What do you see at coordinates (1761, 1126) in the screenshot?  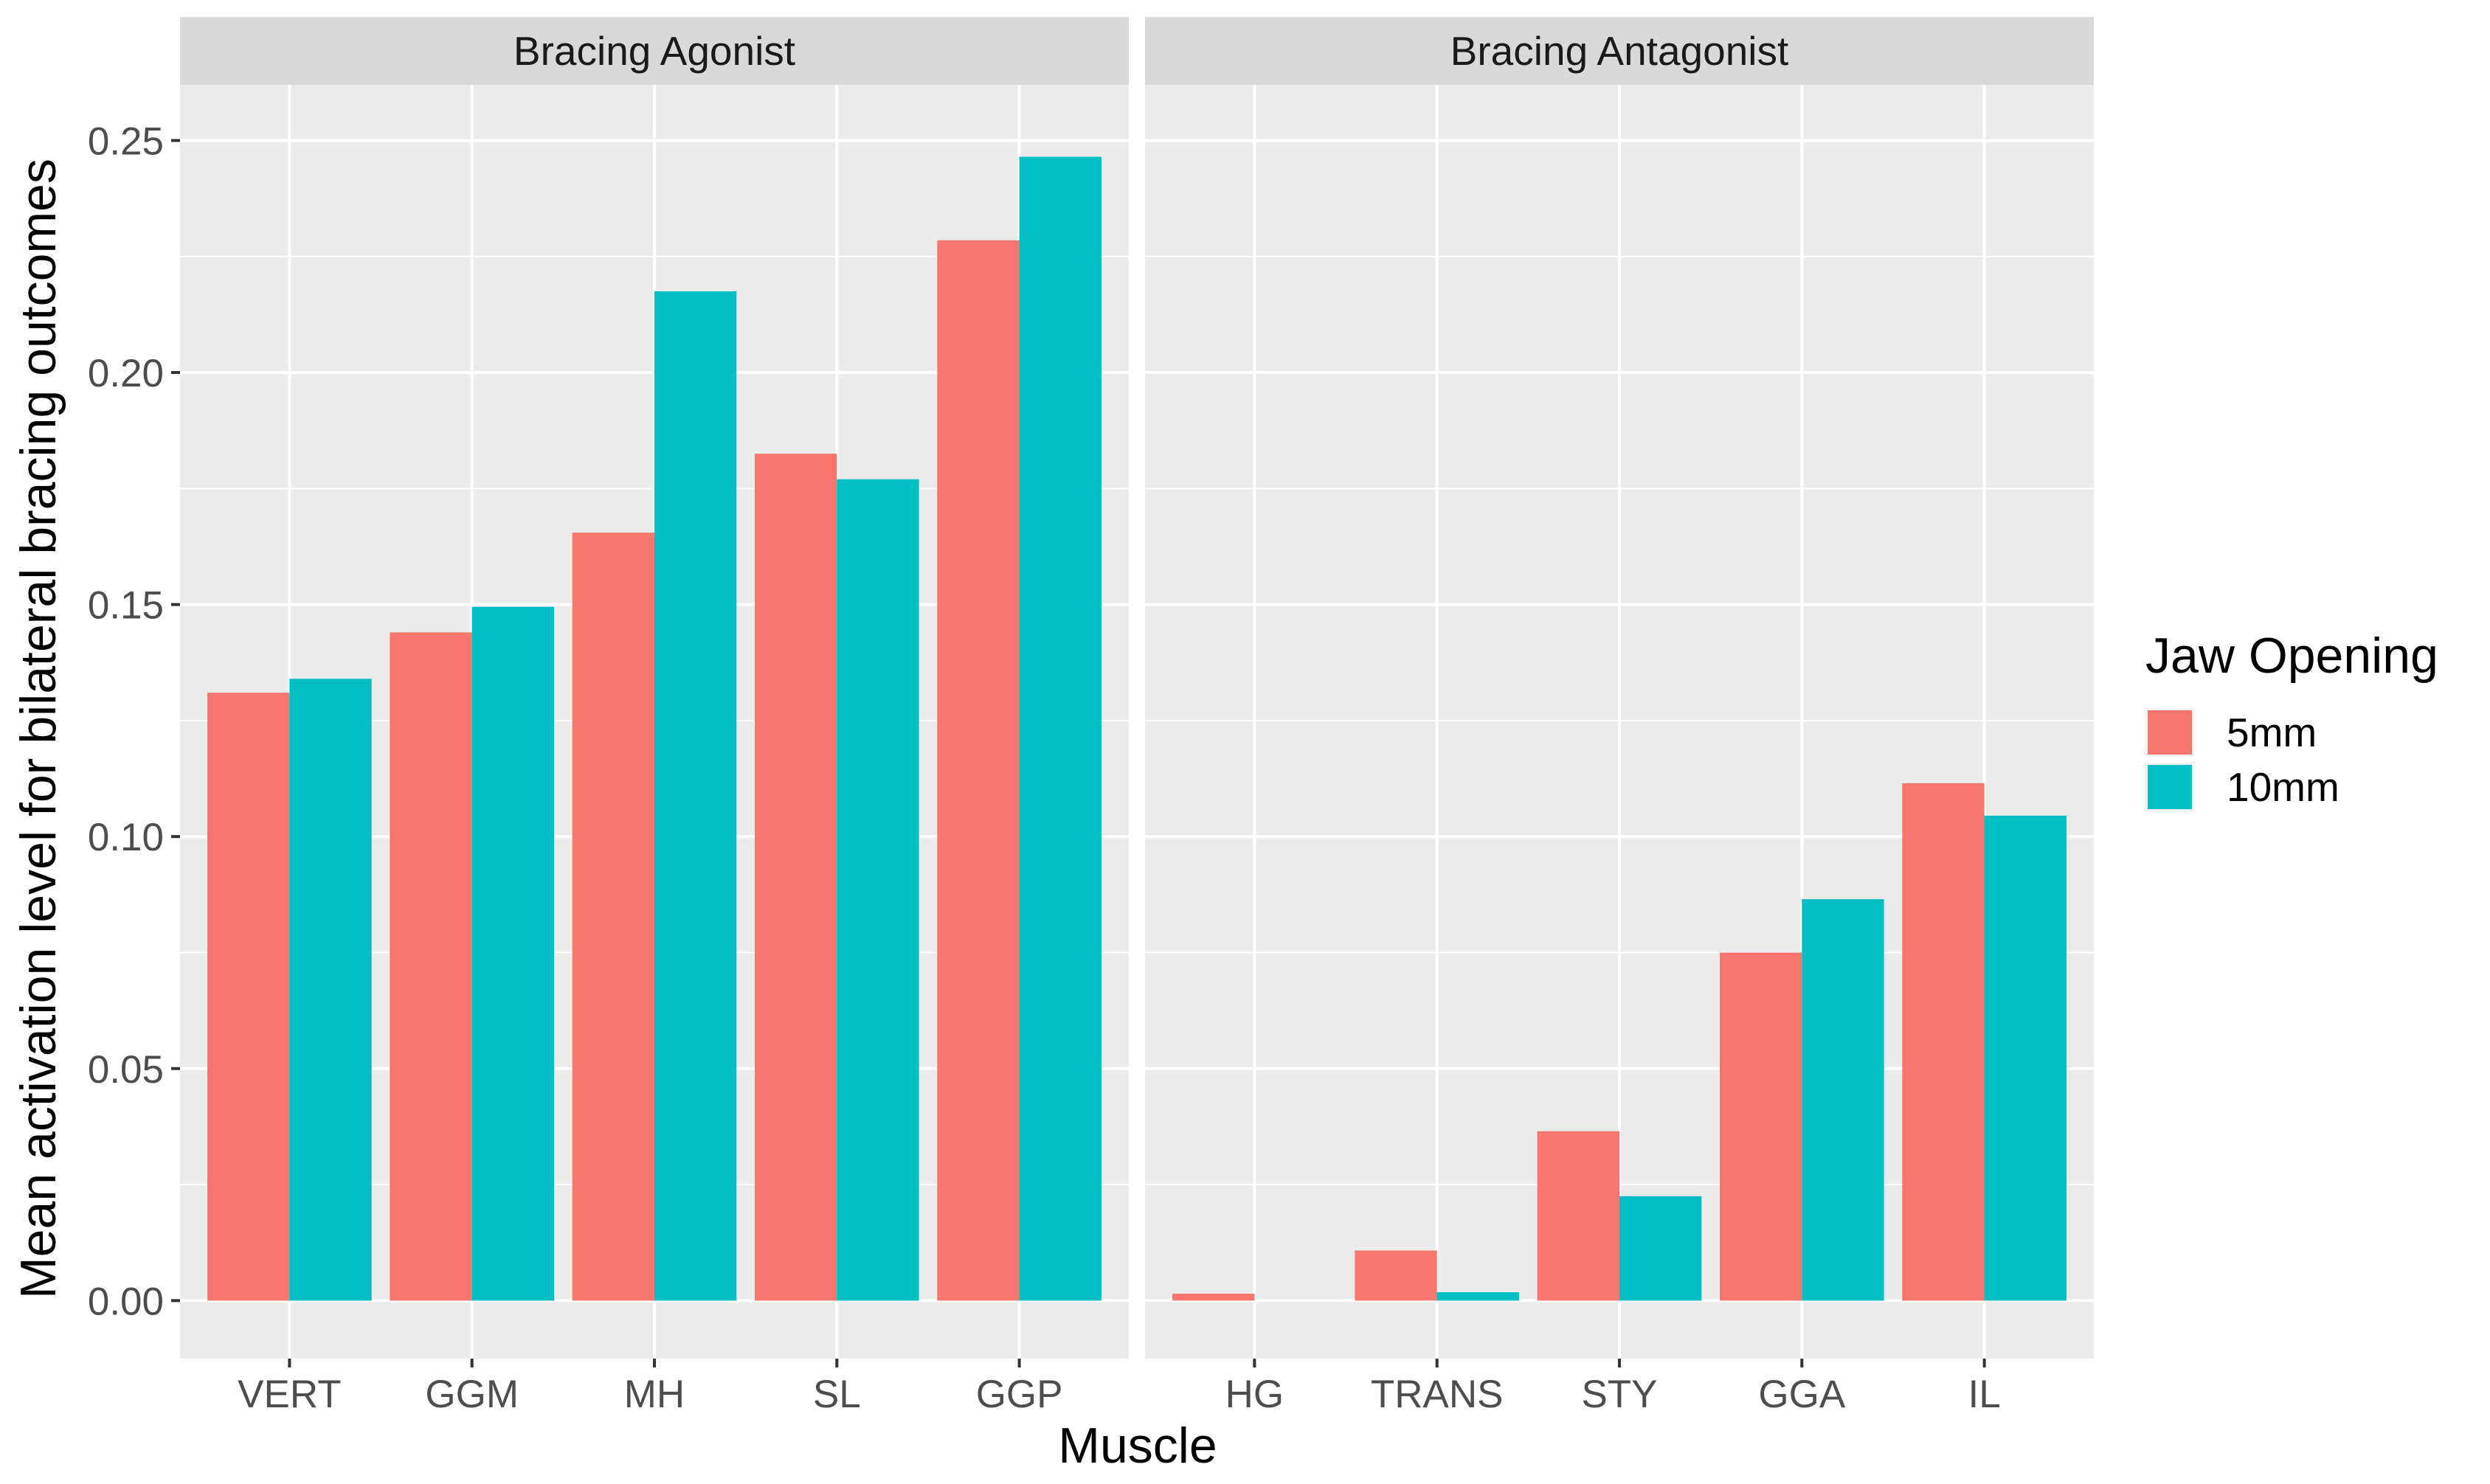 I see `bar-gga-5mm` at bounding box center [1761, 1126].